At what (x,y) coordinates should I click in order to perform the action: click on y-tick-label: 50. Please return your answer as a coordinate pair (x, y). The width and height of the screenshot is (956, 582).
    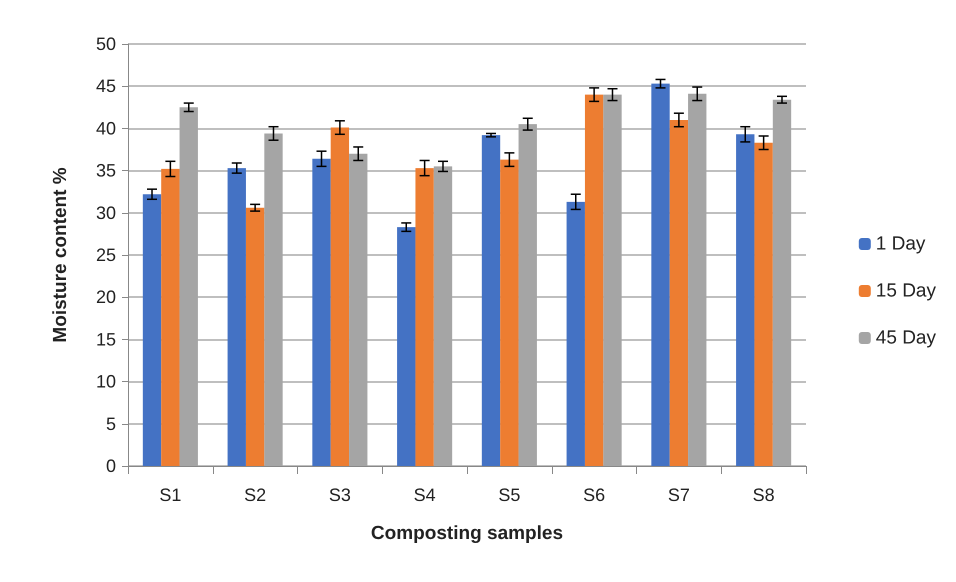
    Looking at the image, I should click on (106, 44).